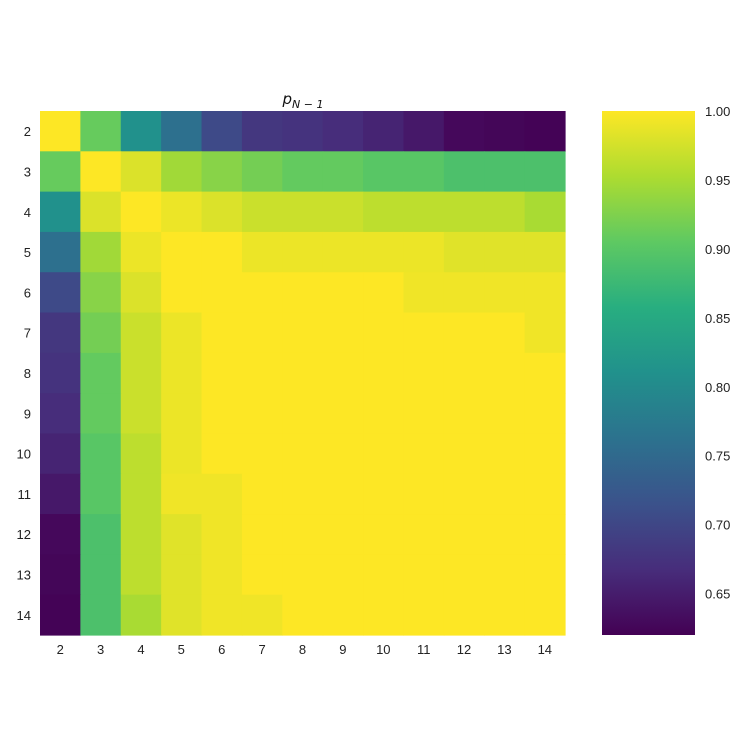 The height and width of the screenshot is (747, 747). What do you see at coordinates (717, 180) in the screenshot?
I see `colorbar-tick-label: 0.95` at bounding box center [717, 180].